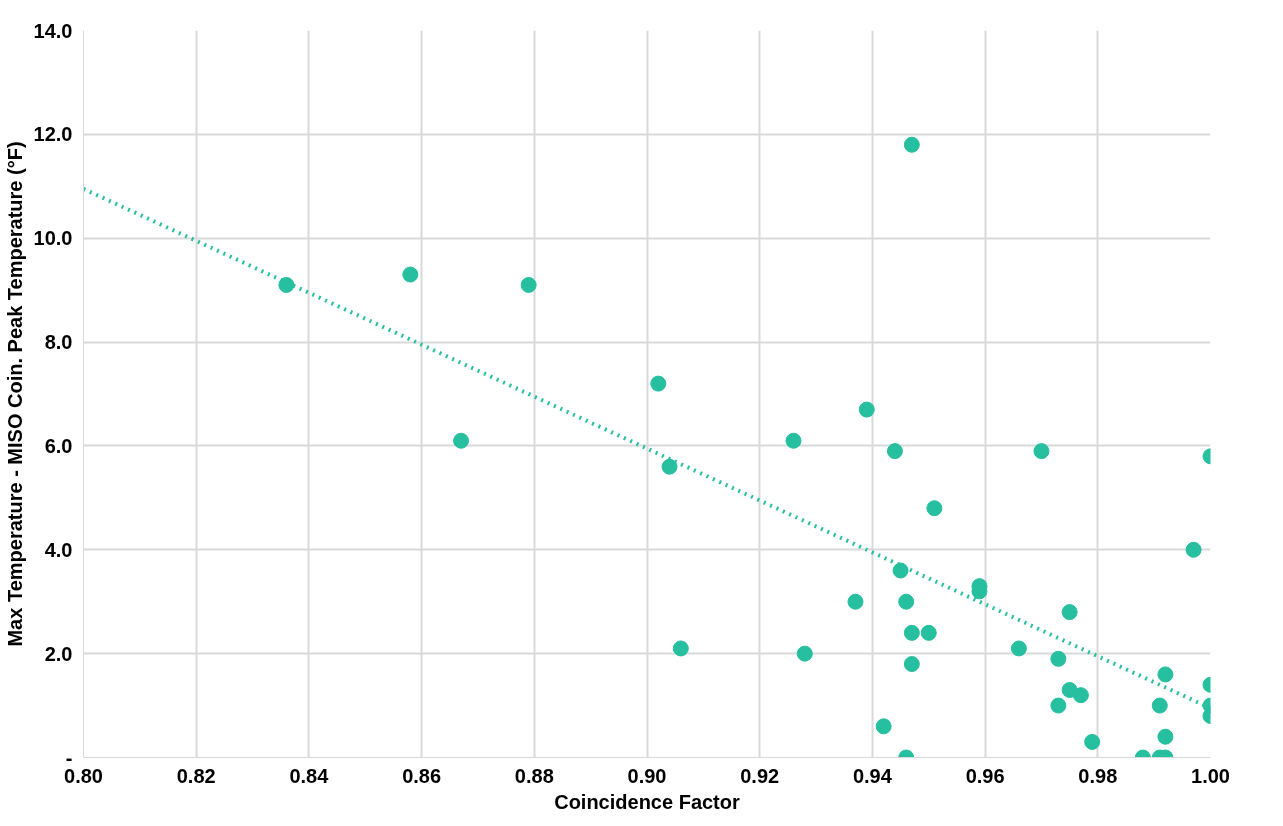 The width and height of the screenshot is (1283, 826). Describe the element at coordinates (760, 775) in the screenshot. I see `x-tick-label: 0.92` at that location.